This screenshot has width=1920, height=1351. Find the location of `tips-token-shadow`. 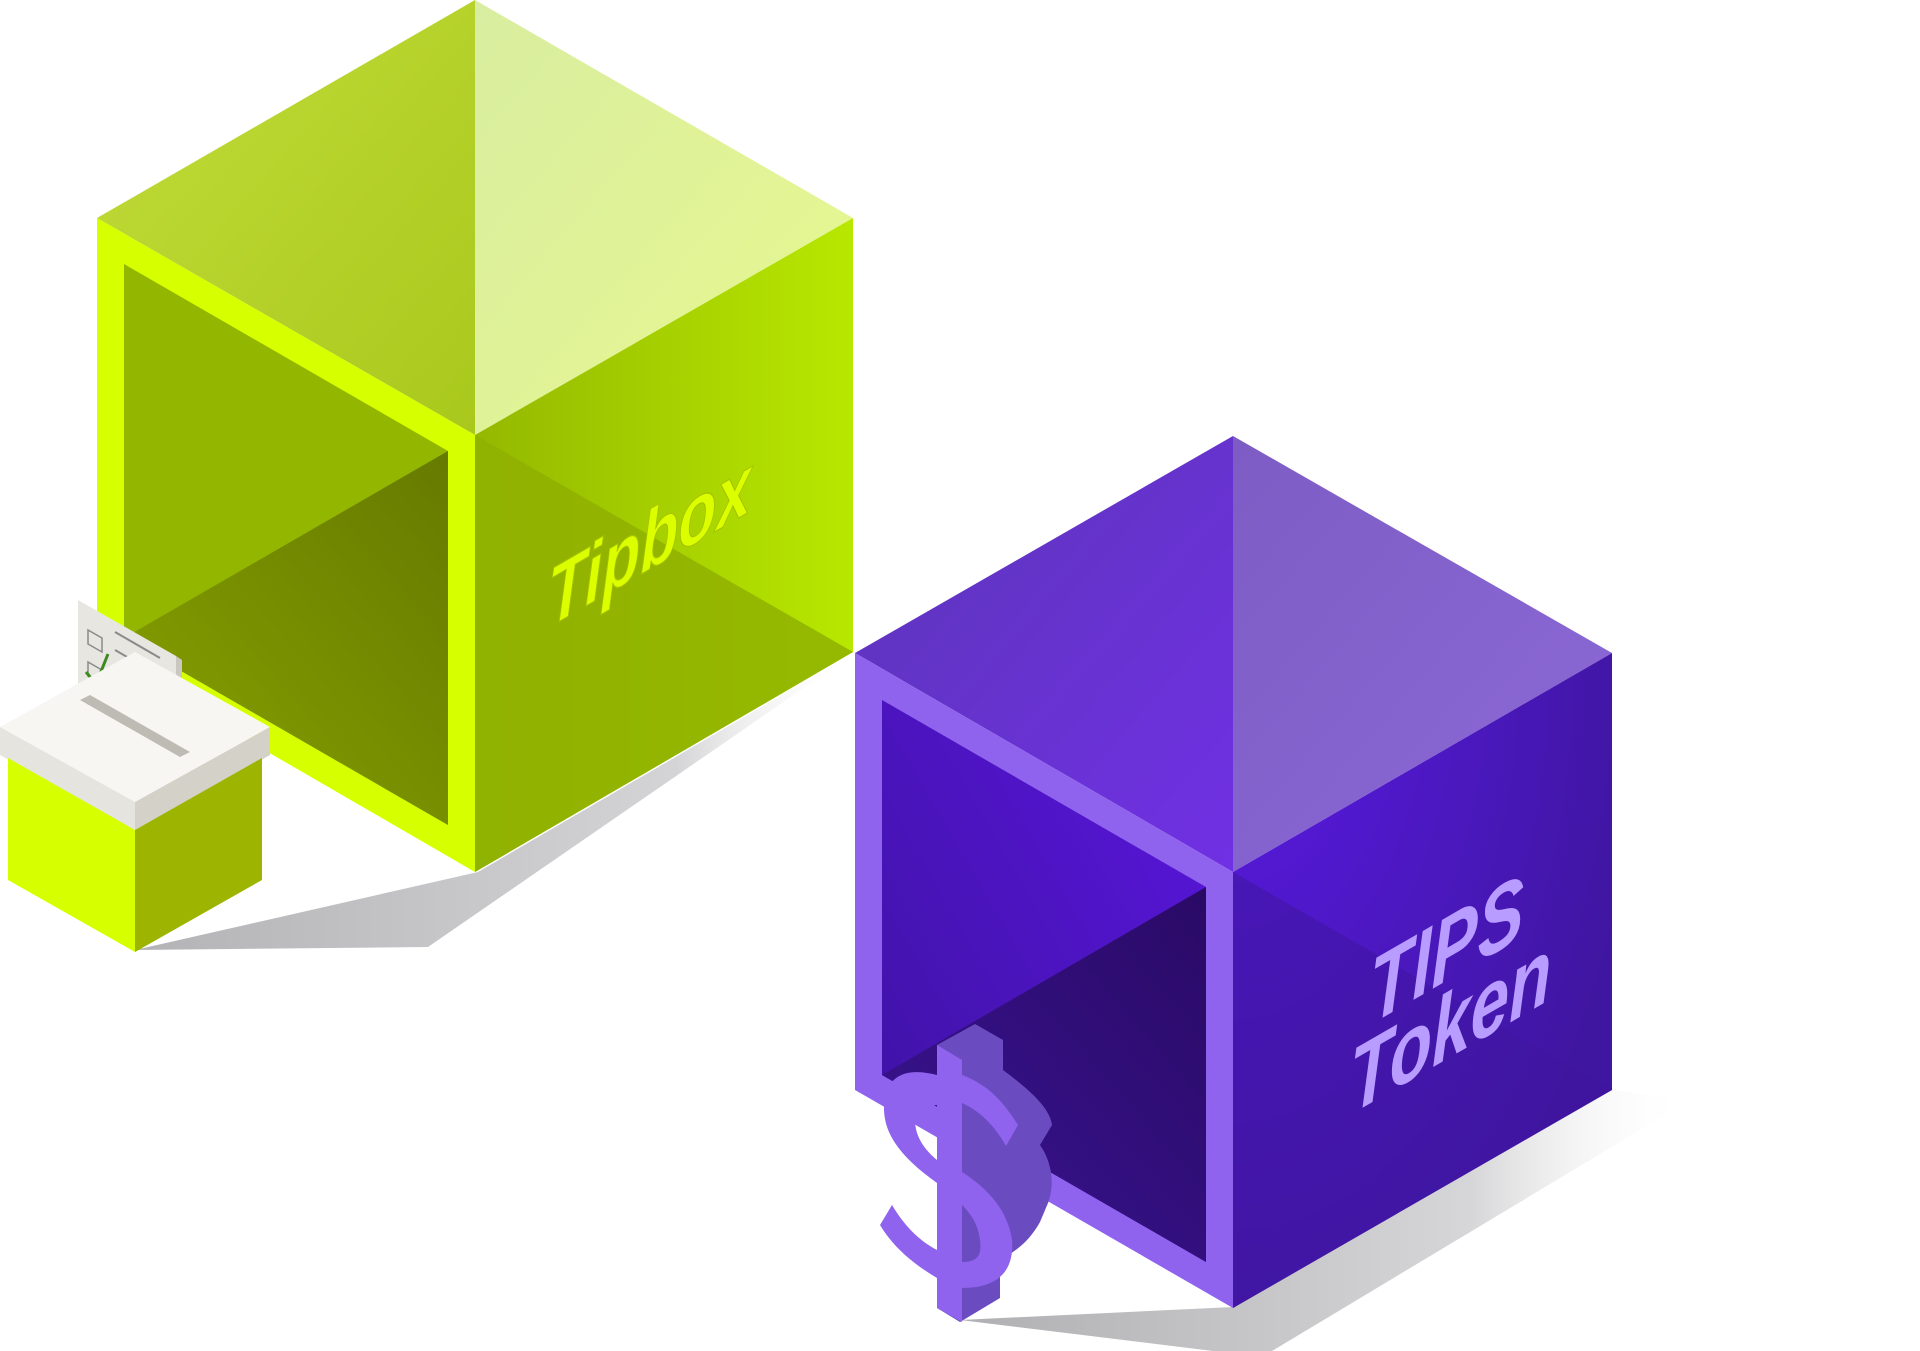

tips-token-shadow is located at coordinates (1325, 1220).